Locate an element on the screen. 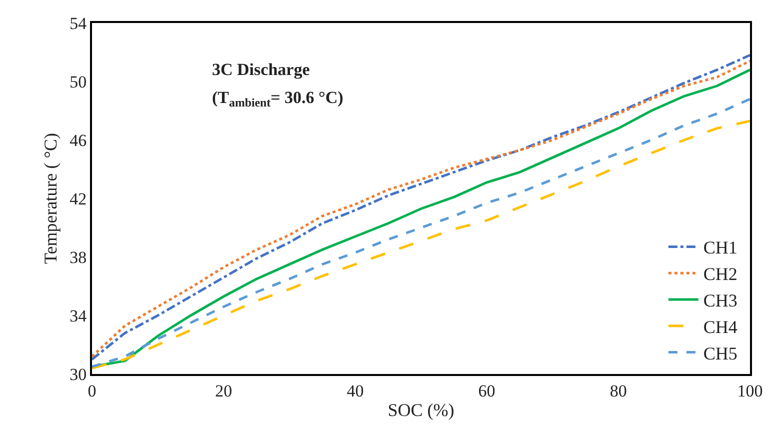 The width and height of the screenshot is (774, 439). legend-label: CH5 is located at coordinates (720, 353).